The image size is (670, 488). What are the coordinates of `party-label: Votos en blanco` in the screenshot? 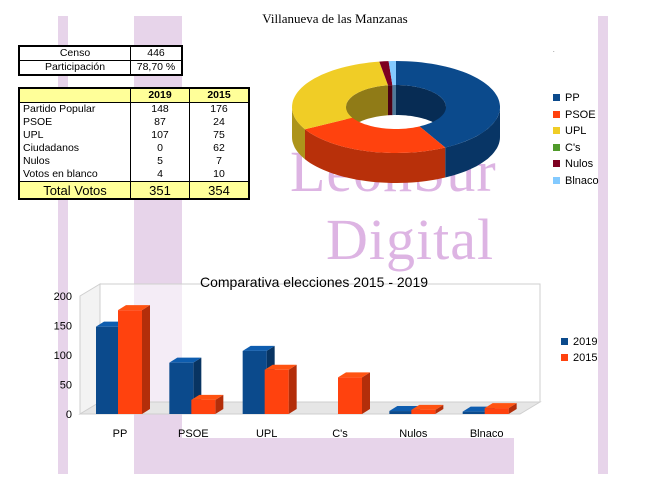 It's located at (74, 175).